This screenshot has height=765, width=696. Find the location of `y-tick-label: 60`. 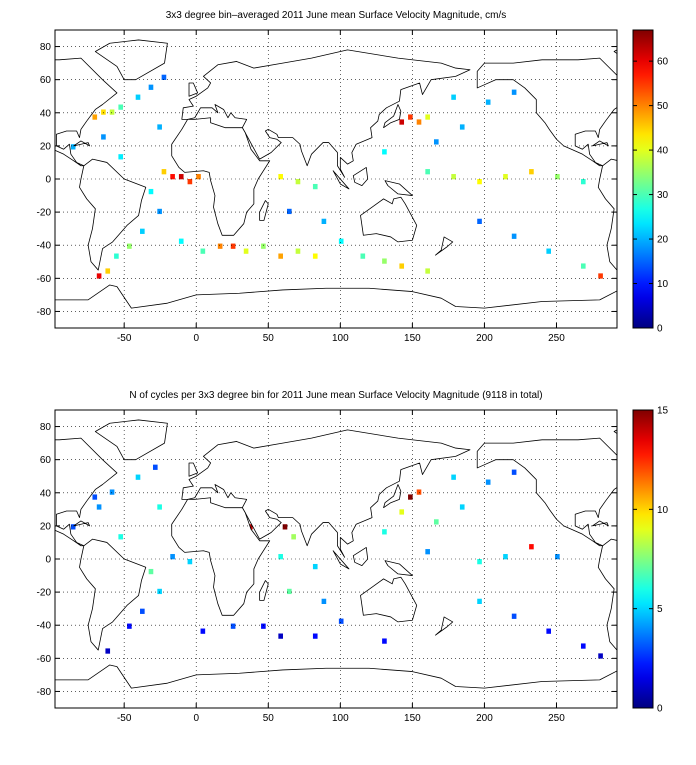

y-tick-label: 60 is located at coordinates (46, 460).